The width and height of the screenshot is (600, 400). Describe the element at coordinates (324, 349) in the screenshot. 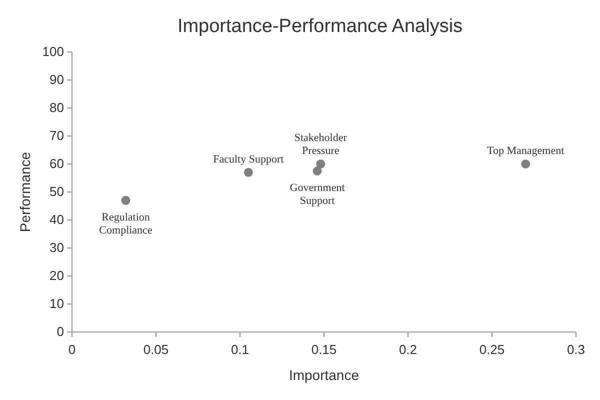

I see `x-tick-label: 0.15` at that location.